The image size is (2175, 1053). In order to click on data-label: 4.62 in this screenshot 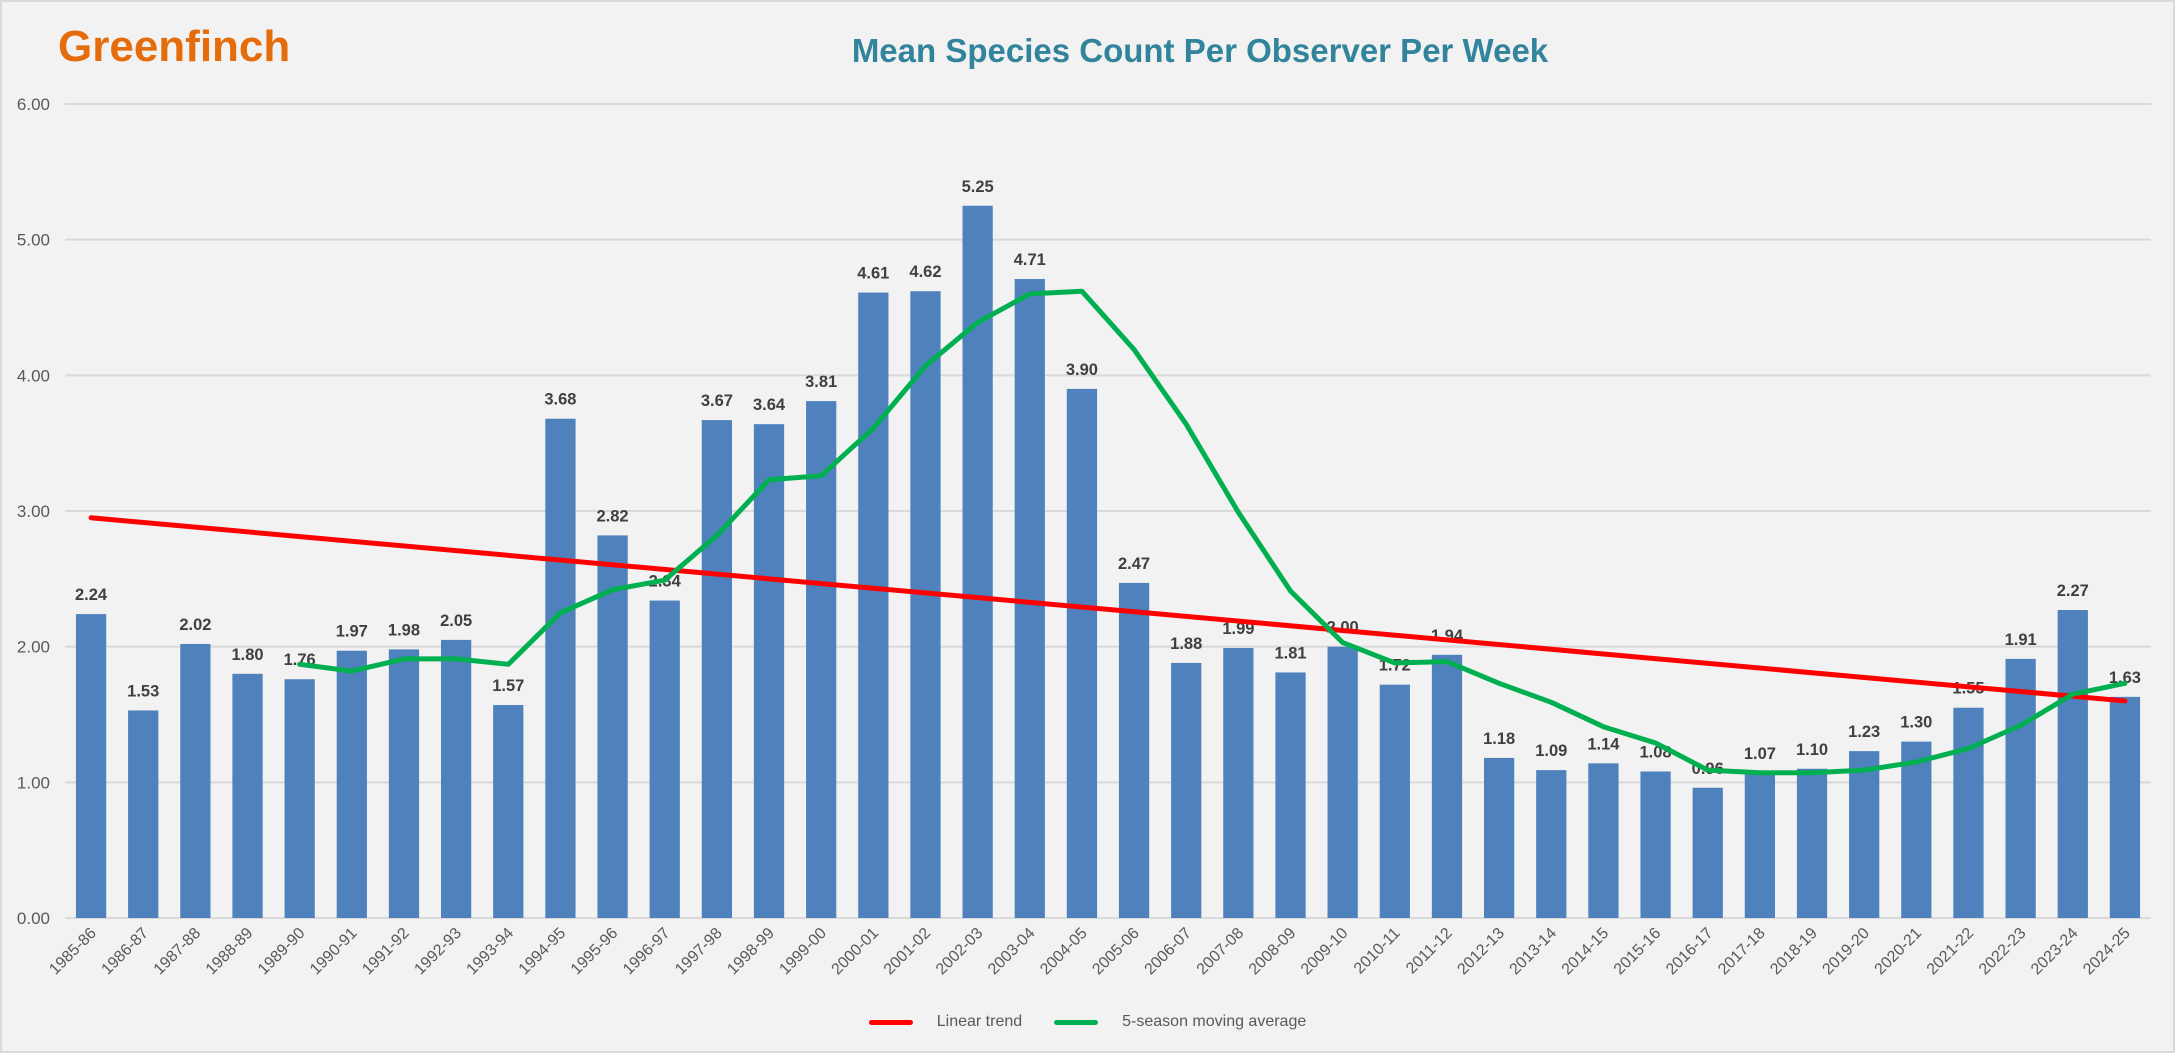, I will do `click(925, 272)`.